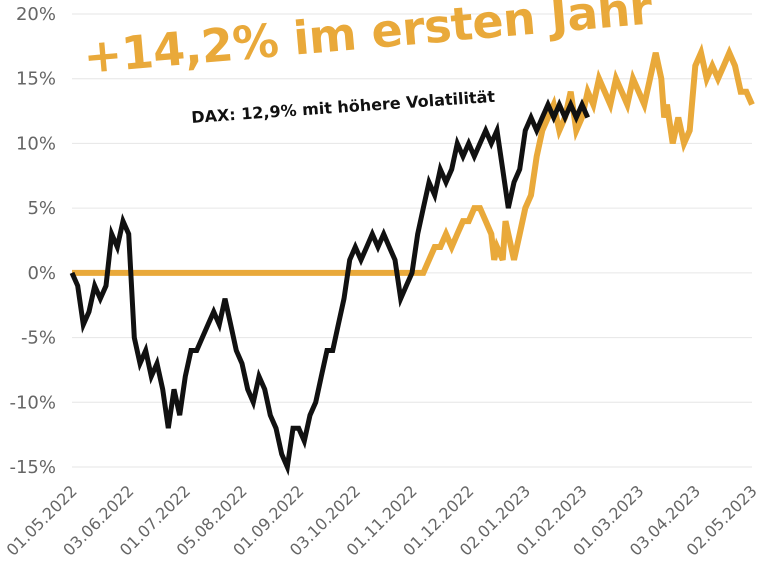 The image size is (768, 576). What do you see at coordinates (32, 467) in the screenshot?
I see `y-tick-label: -15%` at bounding box center [32, 467].